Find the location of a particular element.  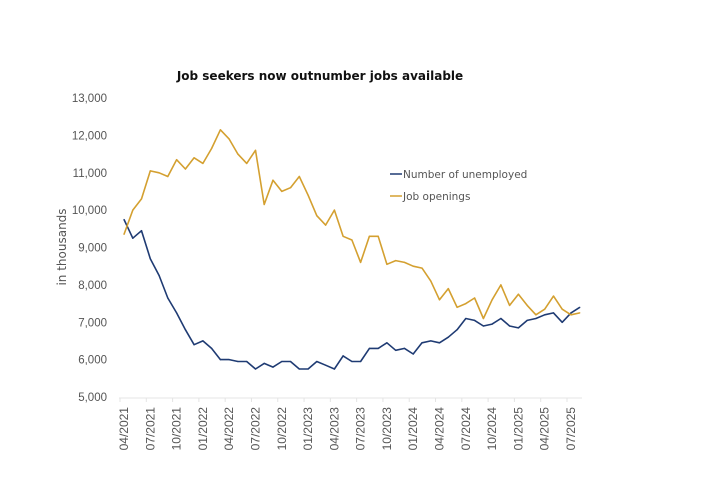

y-tick-label: 12,000 is located at coordinates (89, 136).